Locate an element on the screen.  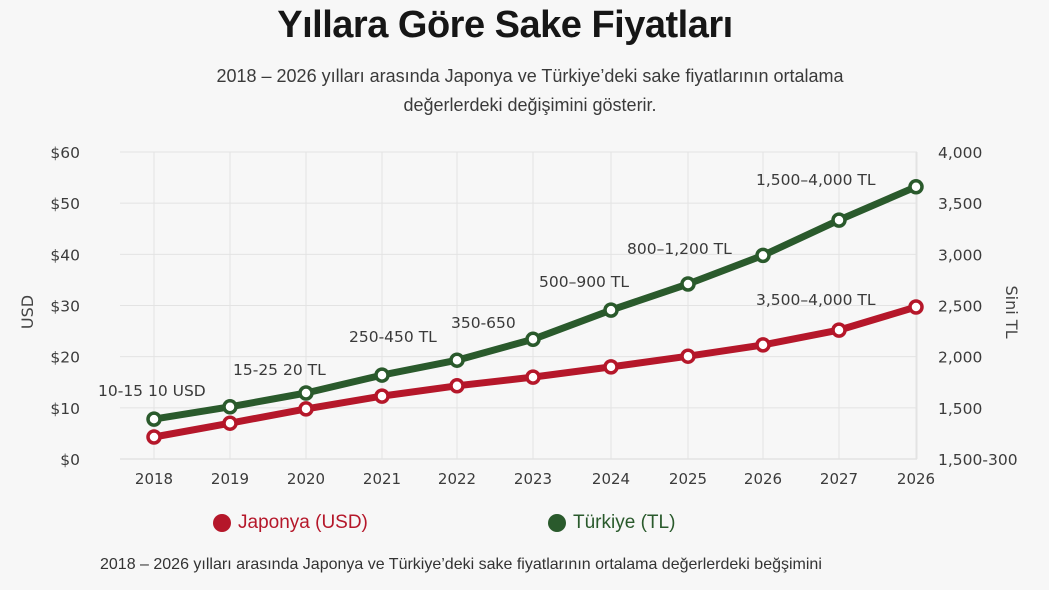
left-y-axis: $0 $10 $20 $30 $40 $50 $60 is located at coordinates (65, 306).